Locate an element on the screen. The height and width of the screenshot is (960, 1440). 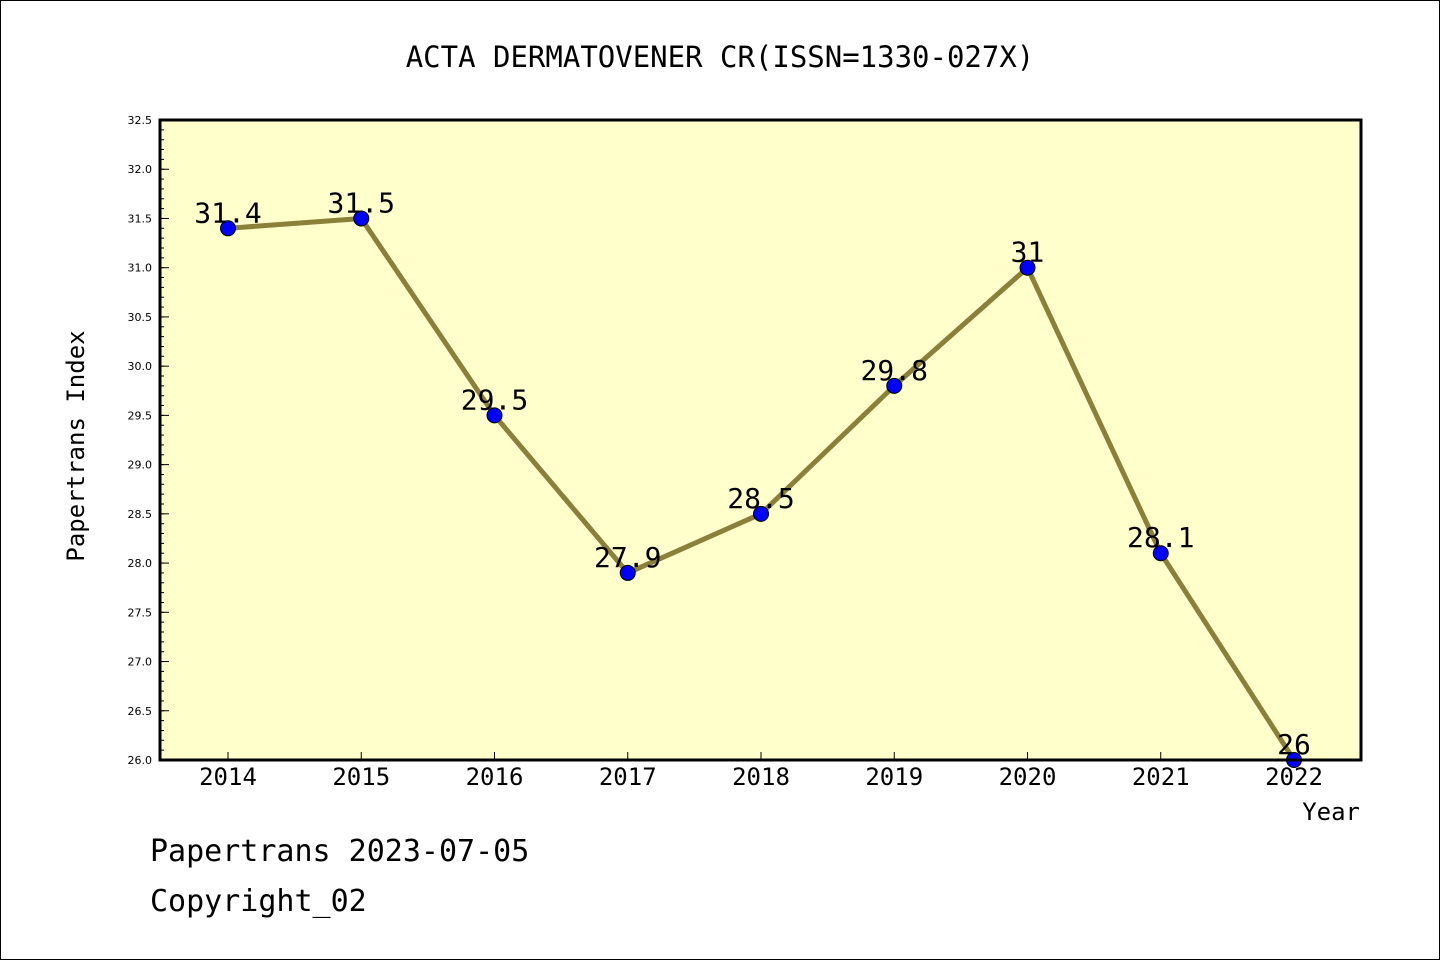
y-tick-label: 28.0 is located at coordinates (140, 563).